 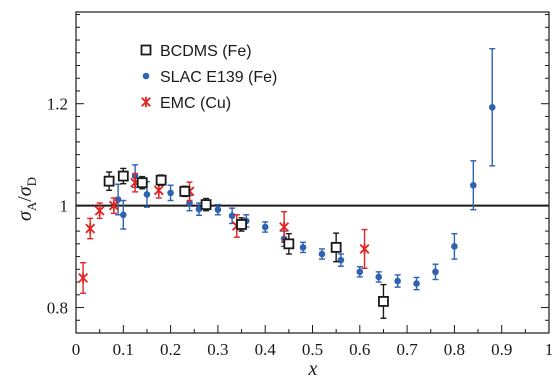 What do you see at coordinates (359, 349) in the screenshot?
I see `x-tick-label: 0.6` at bounding box center [359, 349].